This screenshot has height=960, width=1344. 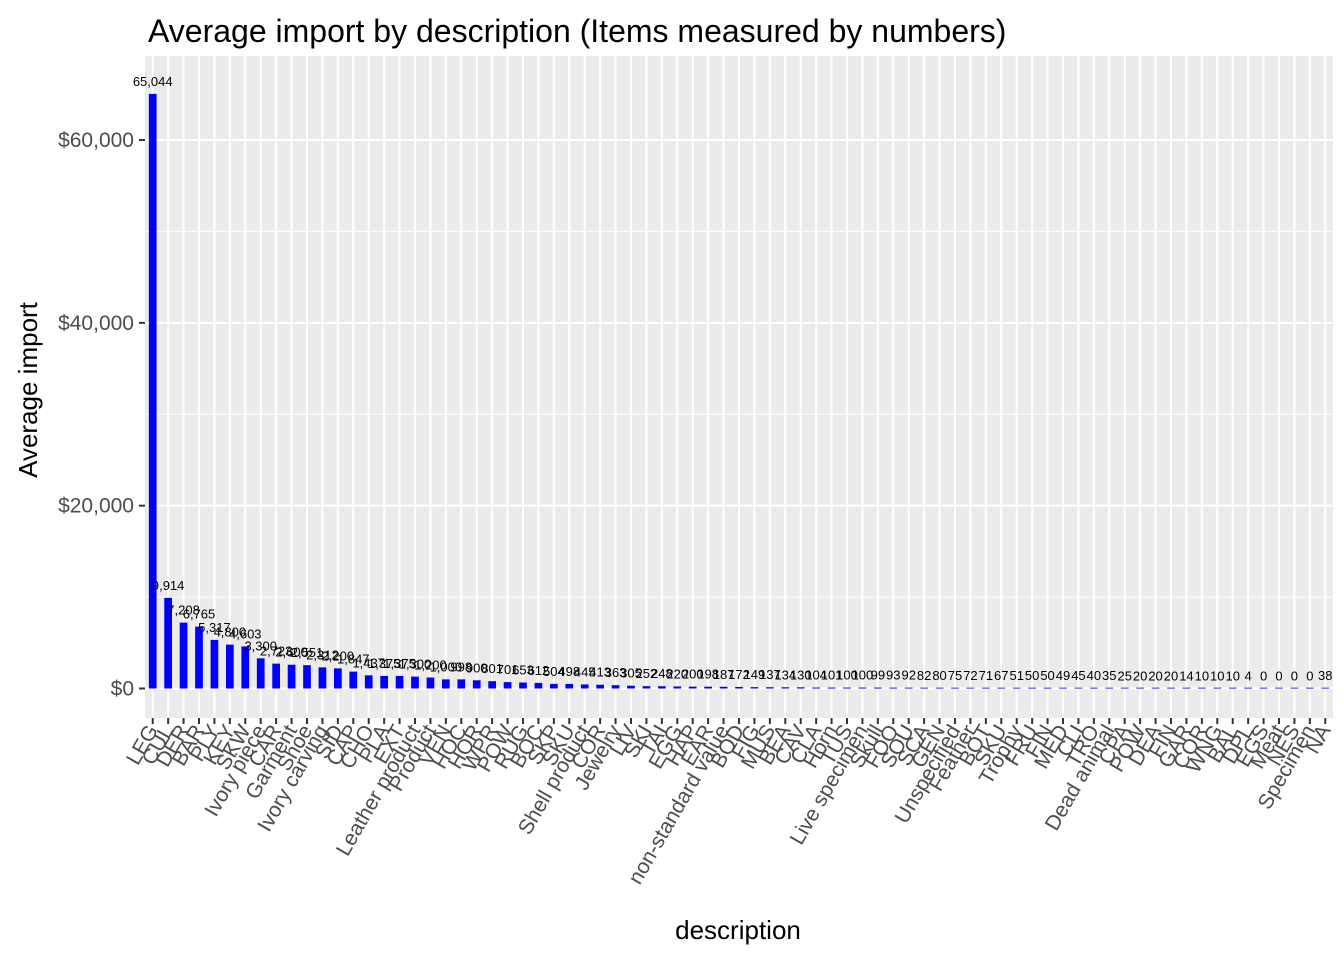 I want to click on data-label: 200, so click(x=693, y=674).